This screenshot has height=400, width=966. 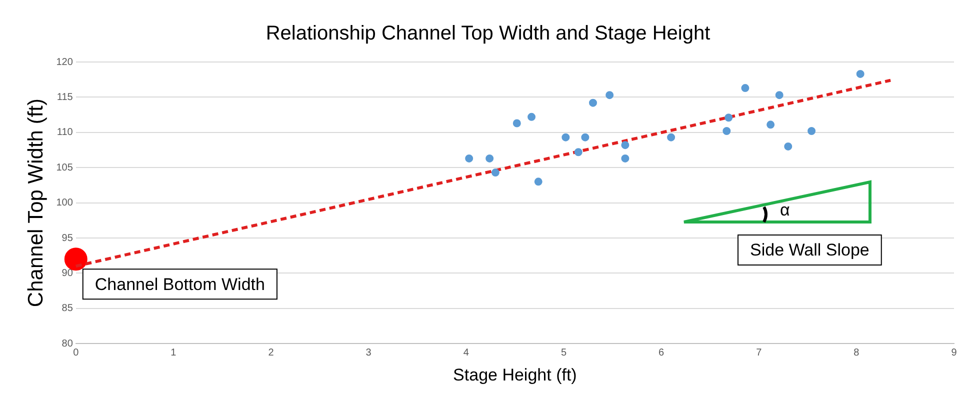 I want to click on x-tick-label: 1, so click(x=173, y=352).